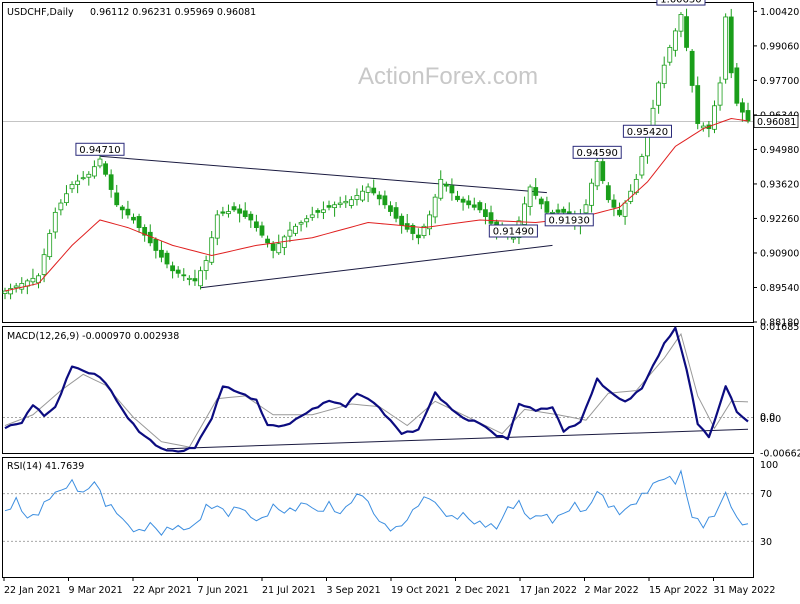 This screenshot has height=604, width=800. I want to click on price-axis-label: 0.97700, so click(779, 81).